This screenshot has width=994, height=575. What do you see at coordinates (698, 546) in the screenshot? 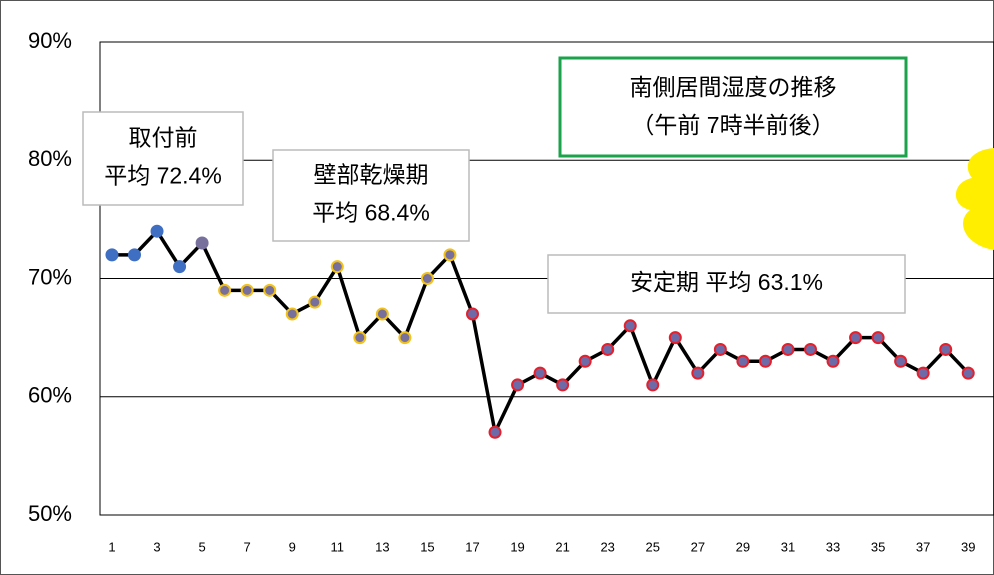
I see `x-tick-label: 27` at bounding box center [698, 546].